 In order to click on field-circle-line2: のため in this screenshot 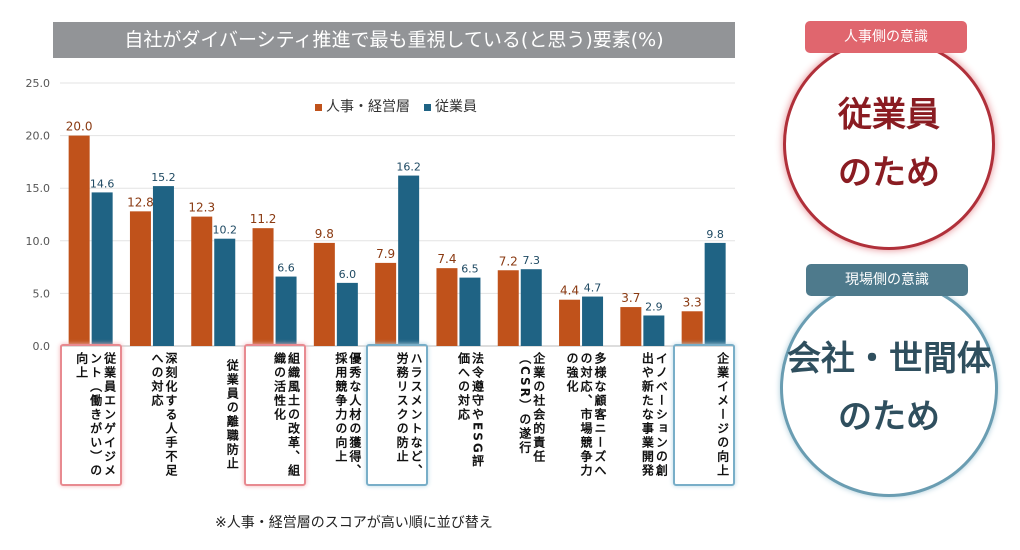, I will do `click(889, 417)`.